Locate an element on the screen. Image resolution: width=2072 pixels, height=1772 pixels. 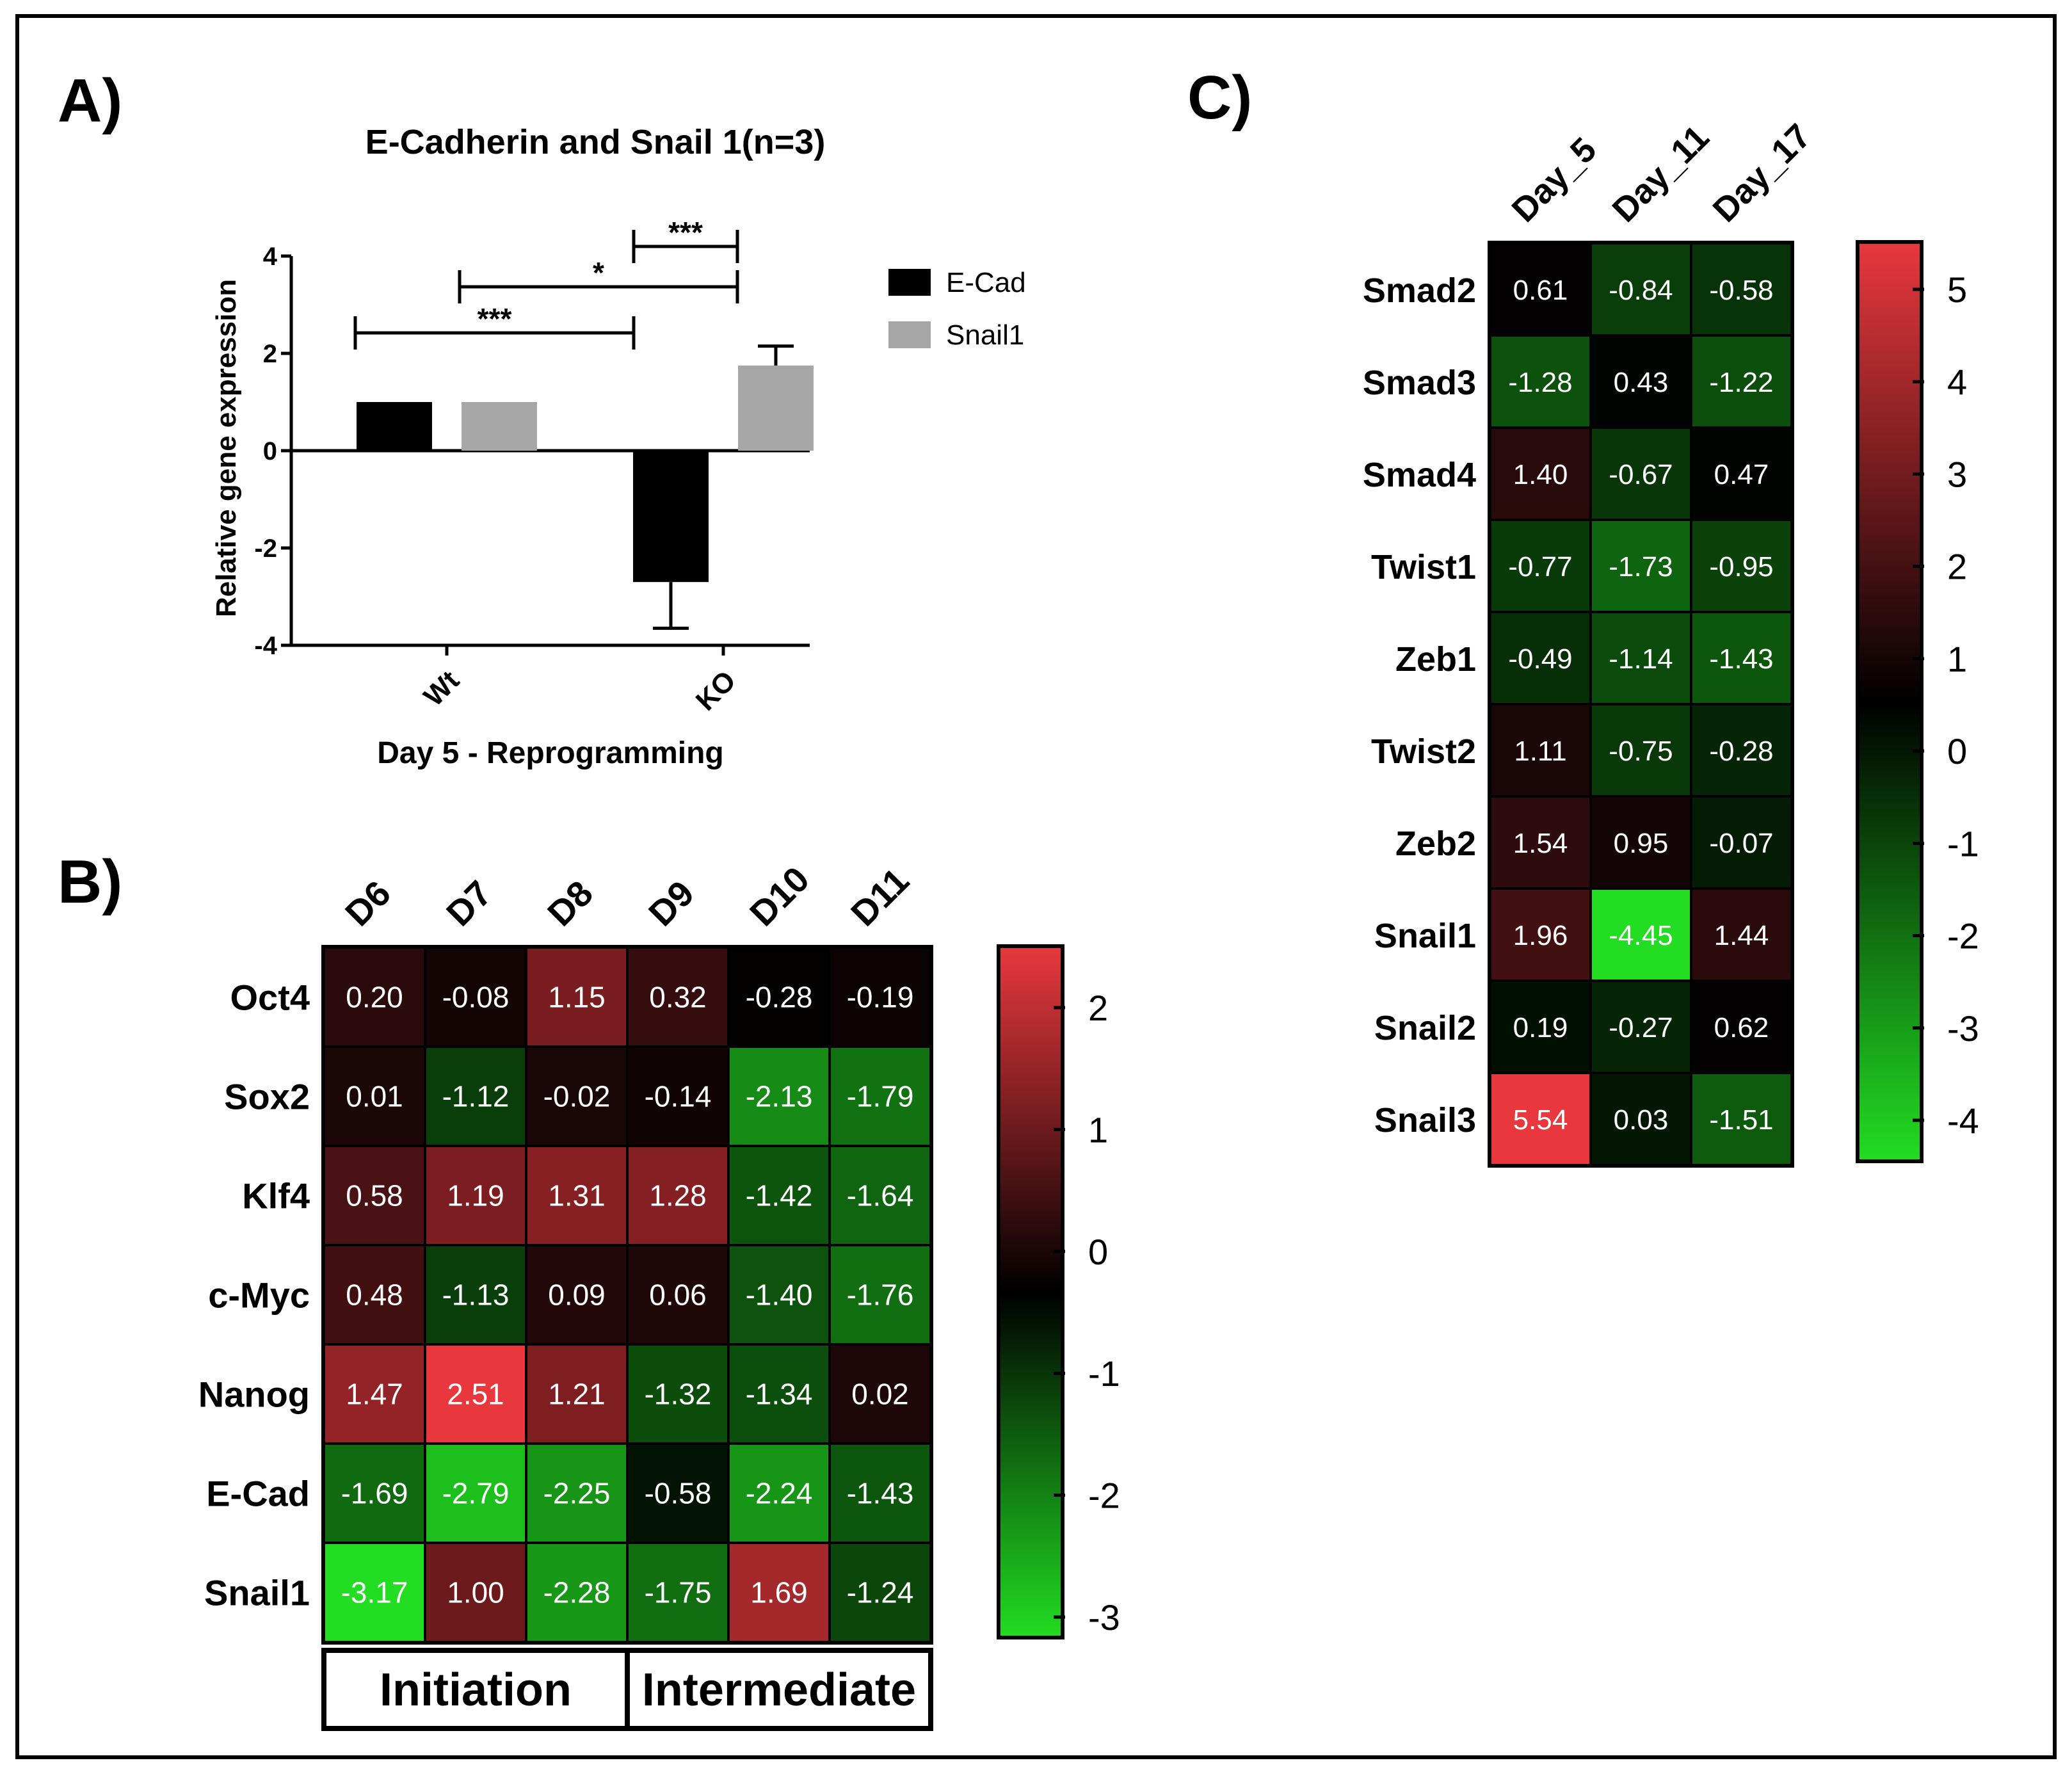
heatmap-cell-value: 1.47 is located at coordinates (374, 1394).